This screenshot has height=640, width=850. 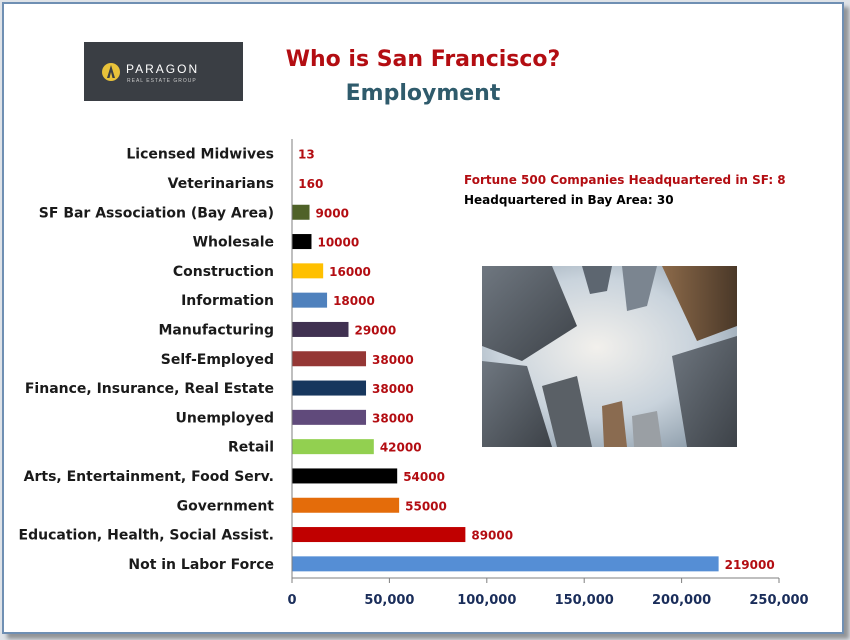 What do you see at coordinates (609, 356) in the screenshot?
I see `skyscrapers-photo` at bounding box center [609, 356].